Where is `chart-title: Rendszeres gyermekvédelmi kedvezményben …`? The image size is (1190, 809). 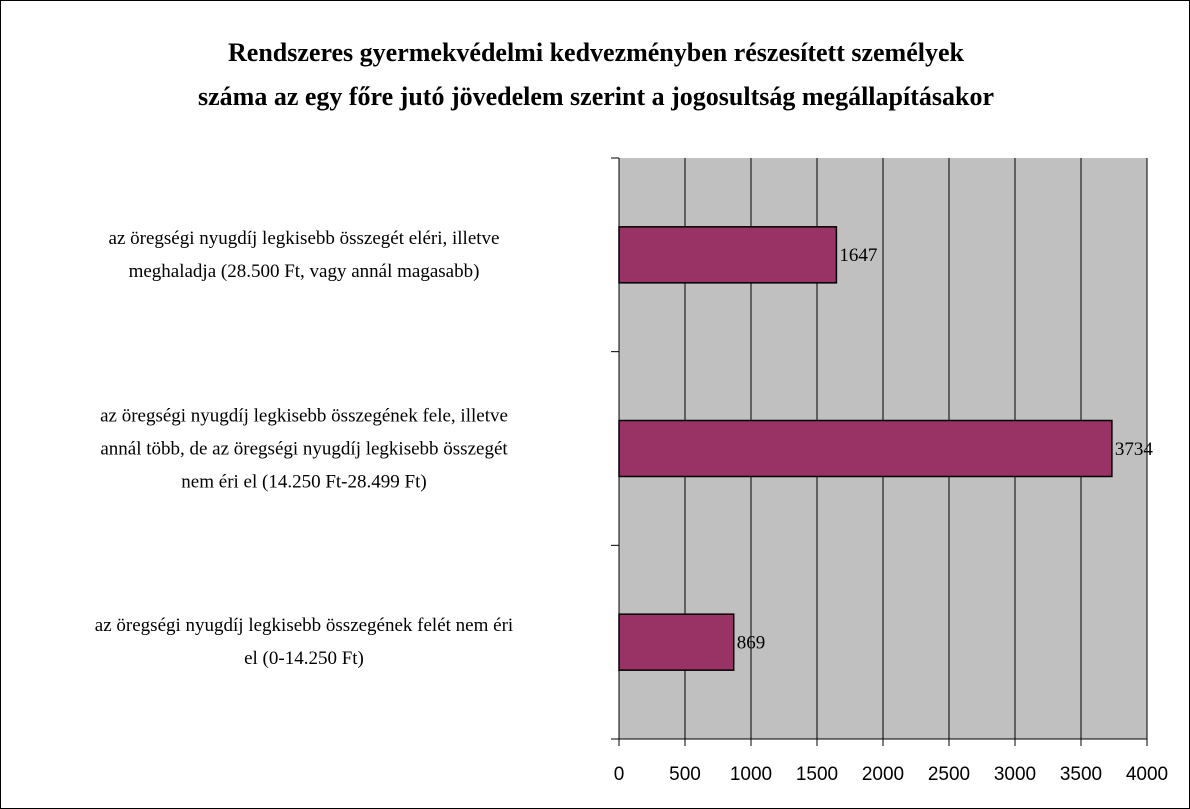 chart-title: Rendszeres gyermekvédelmi kedvezményben … is located at coordinates (596, 74).